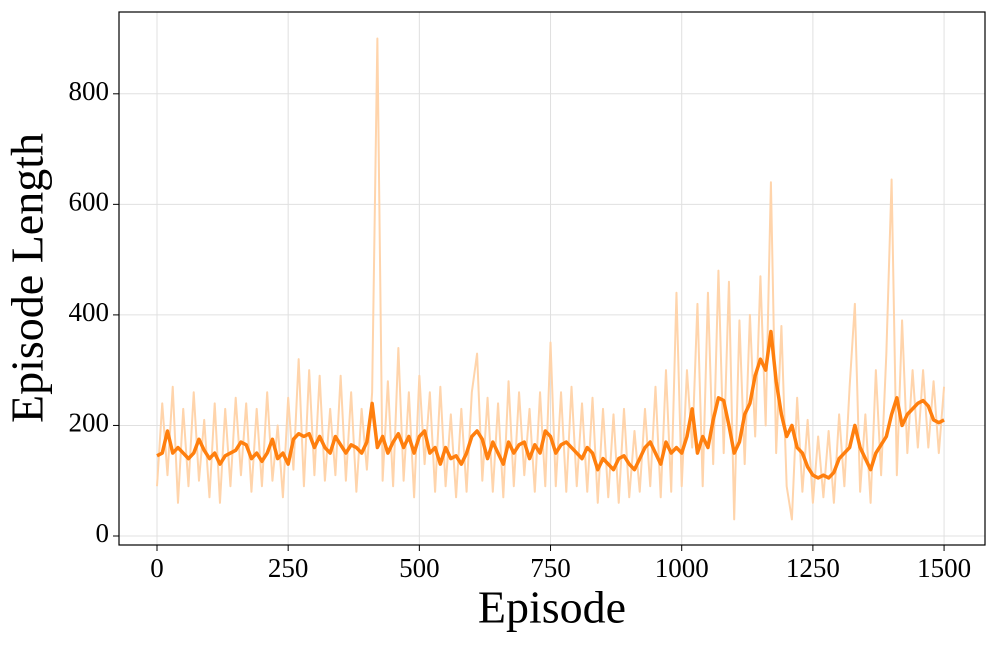 The width and height of the screenshot is (997, 649). I want to click on y-tick-label: 400, so click(89, 312).